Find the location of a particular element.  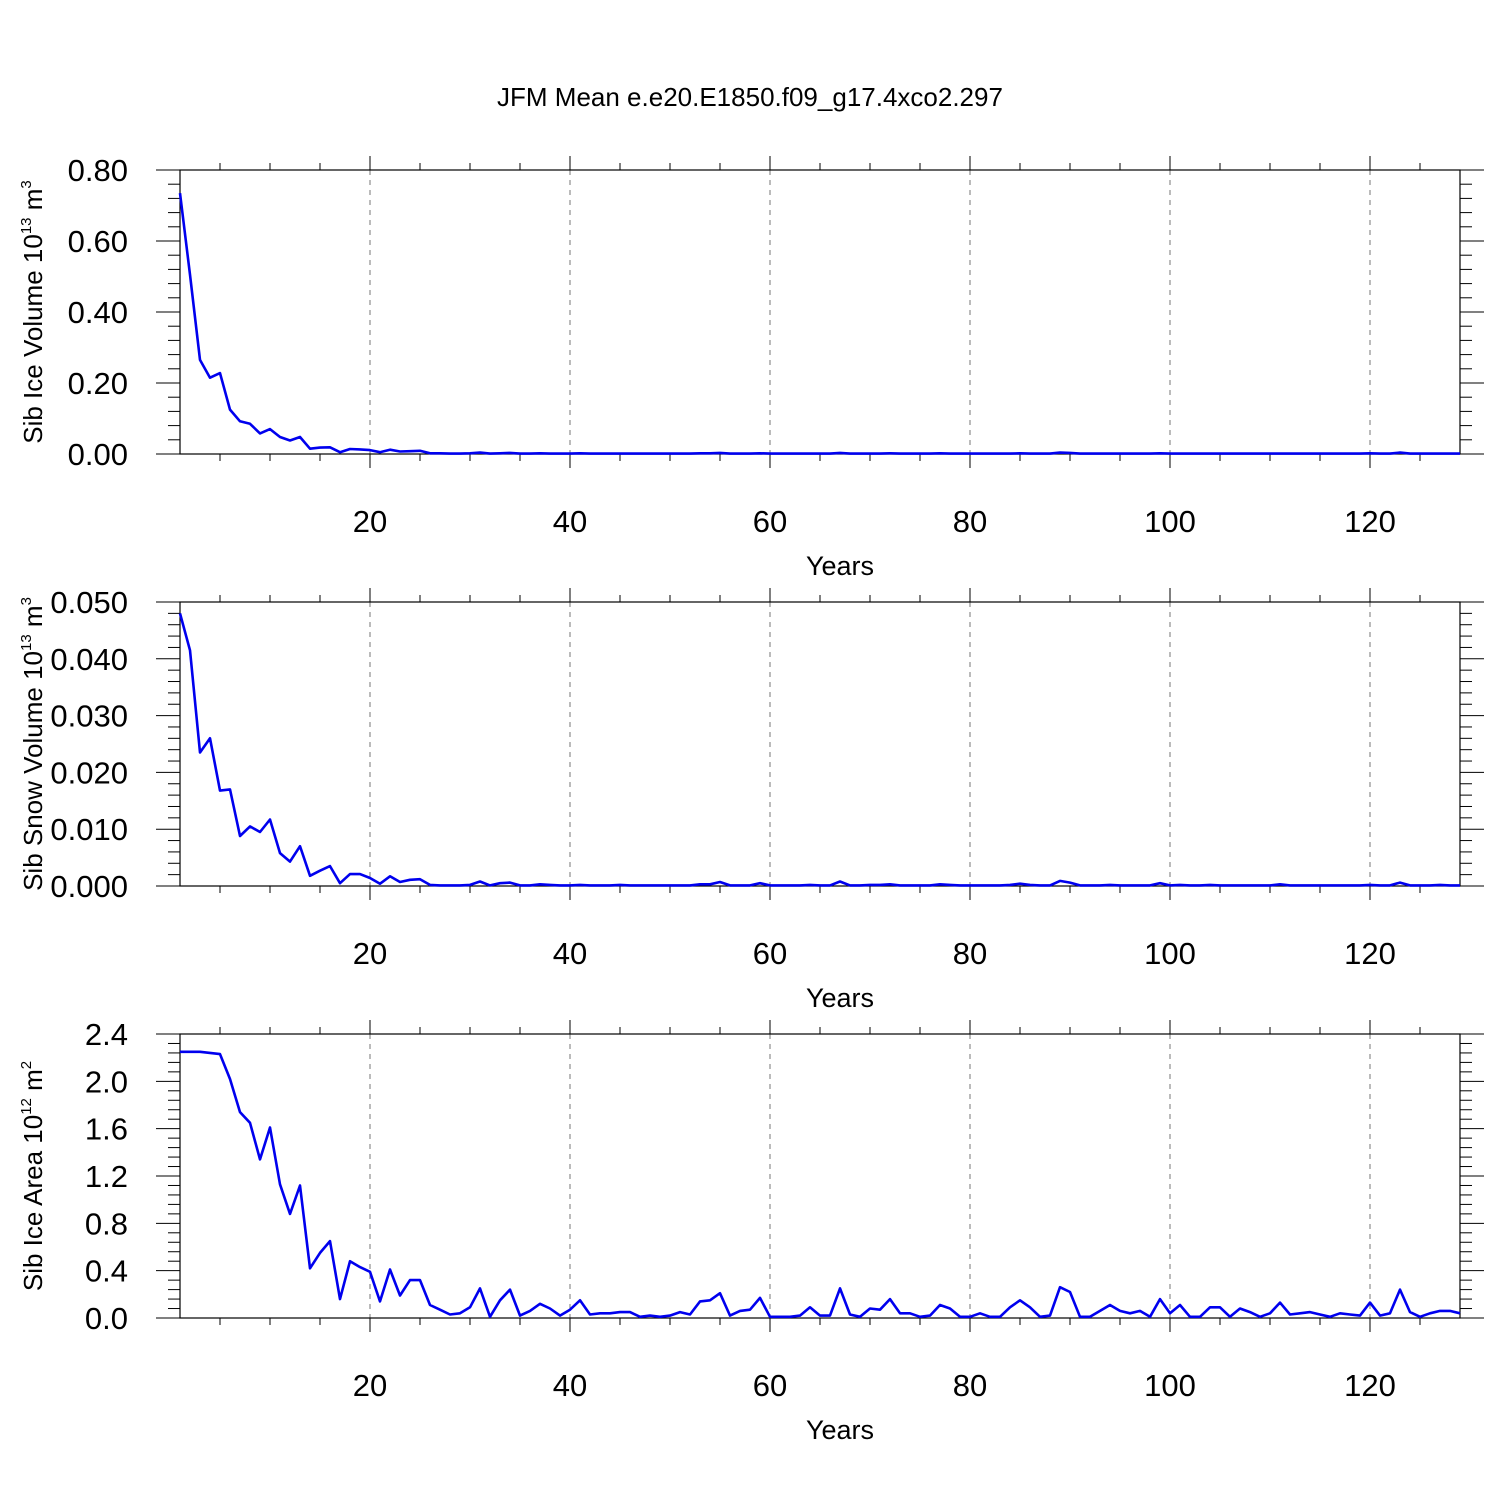

ice-area-xtick-label: 120 is located at coordinates (1370, 1385).